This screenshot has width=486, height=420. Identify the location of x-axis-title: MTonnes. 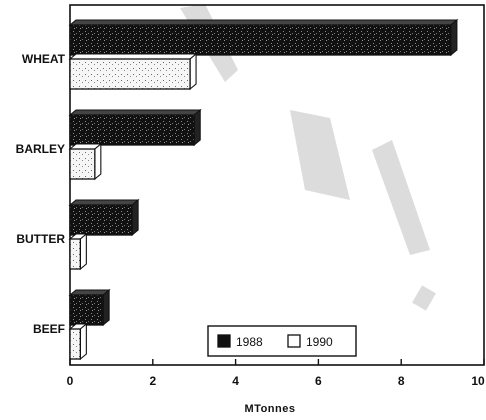
(270, 409).